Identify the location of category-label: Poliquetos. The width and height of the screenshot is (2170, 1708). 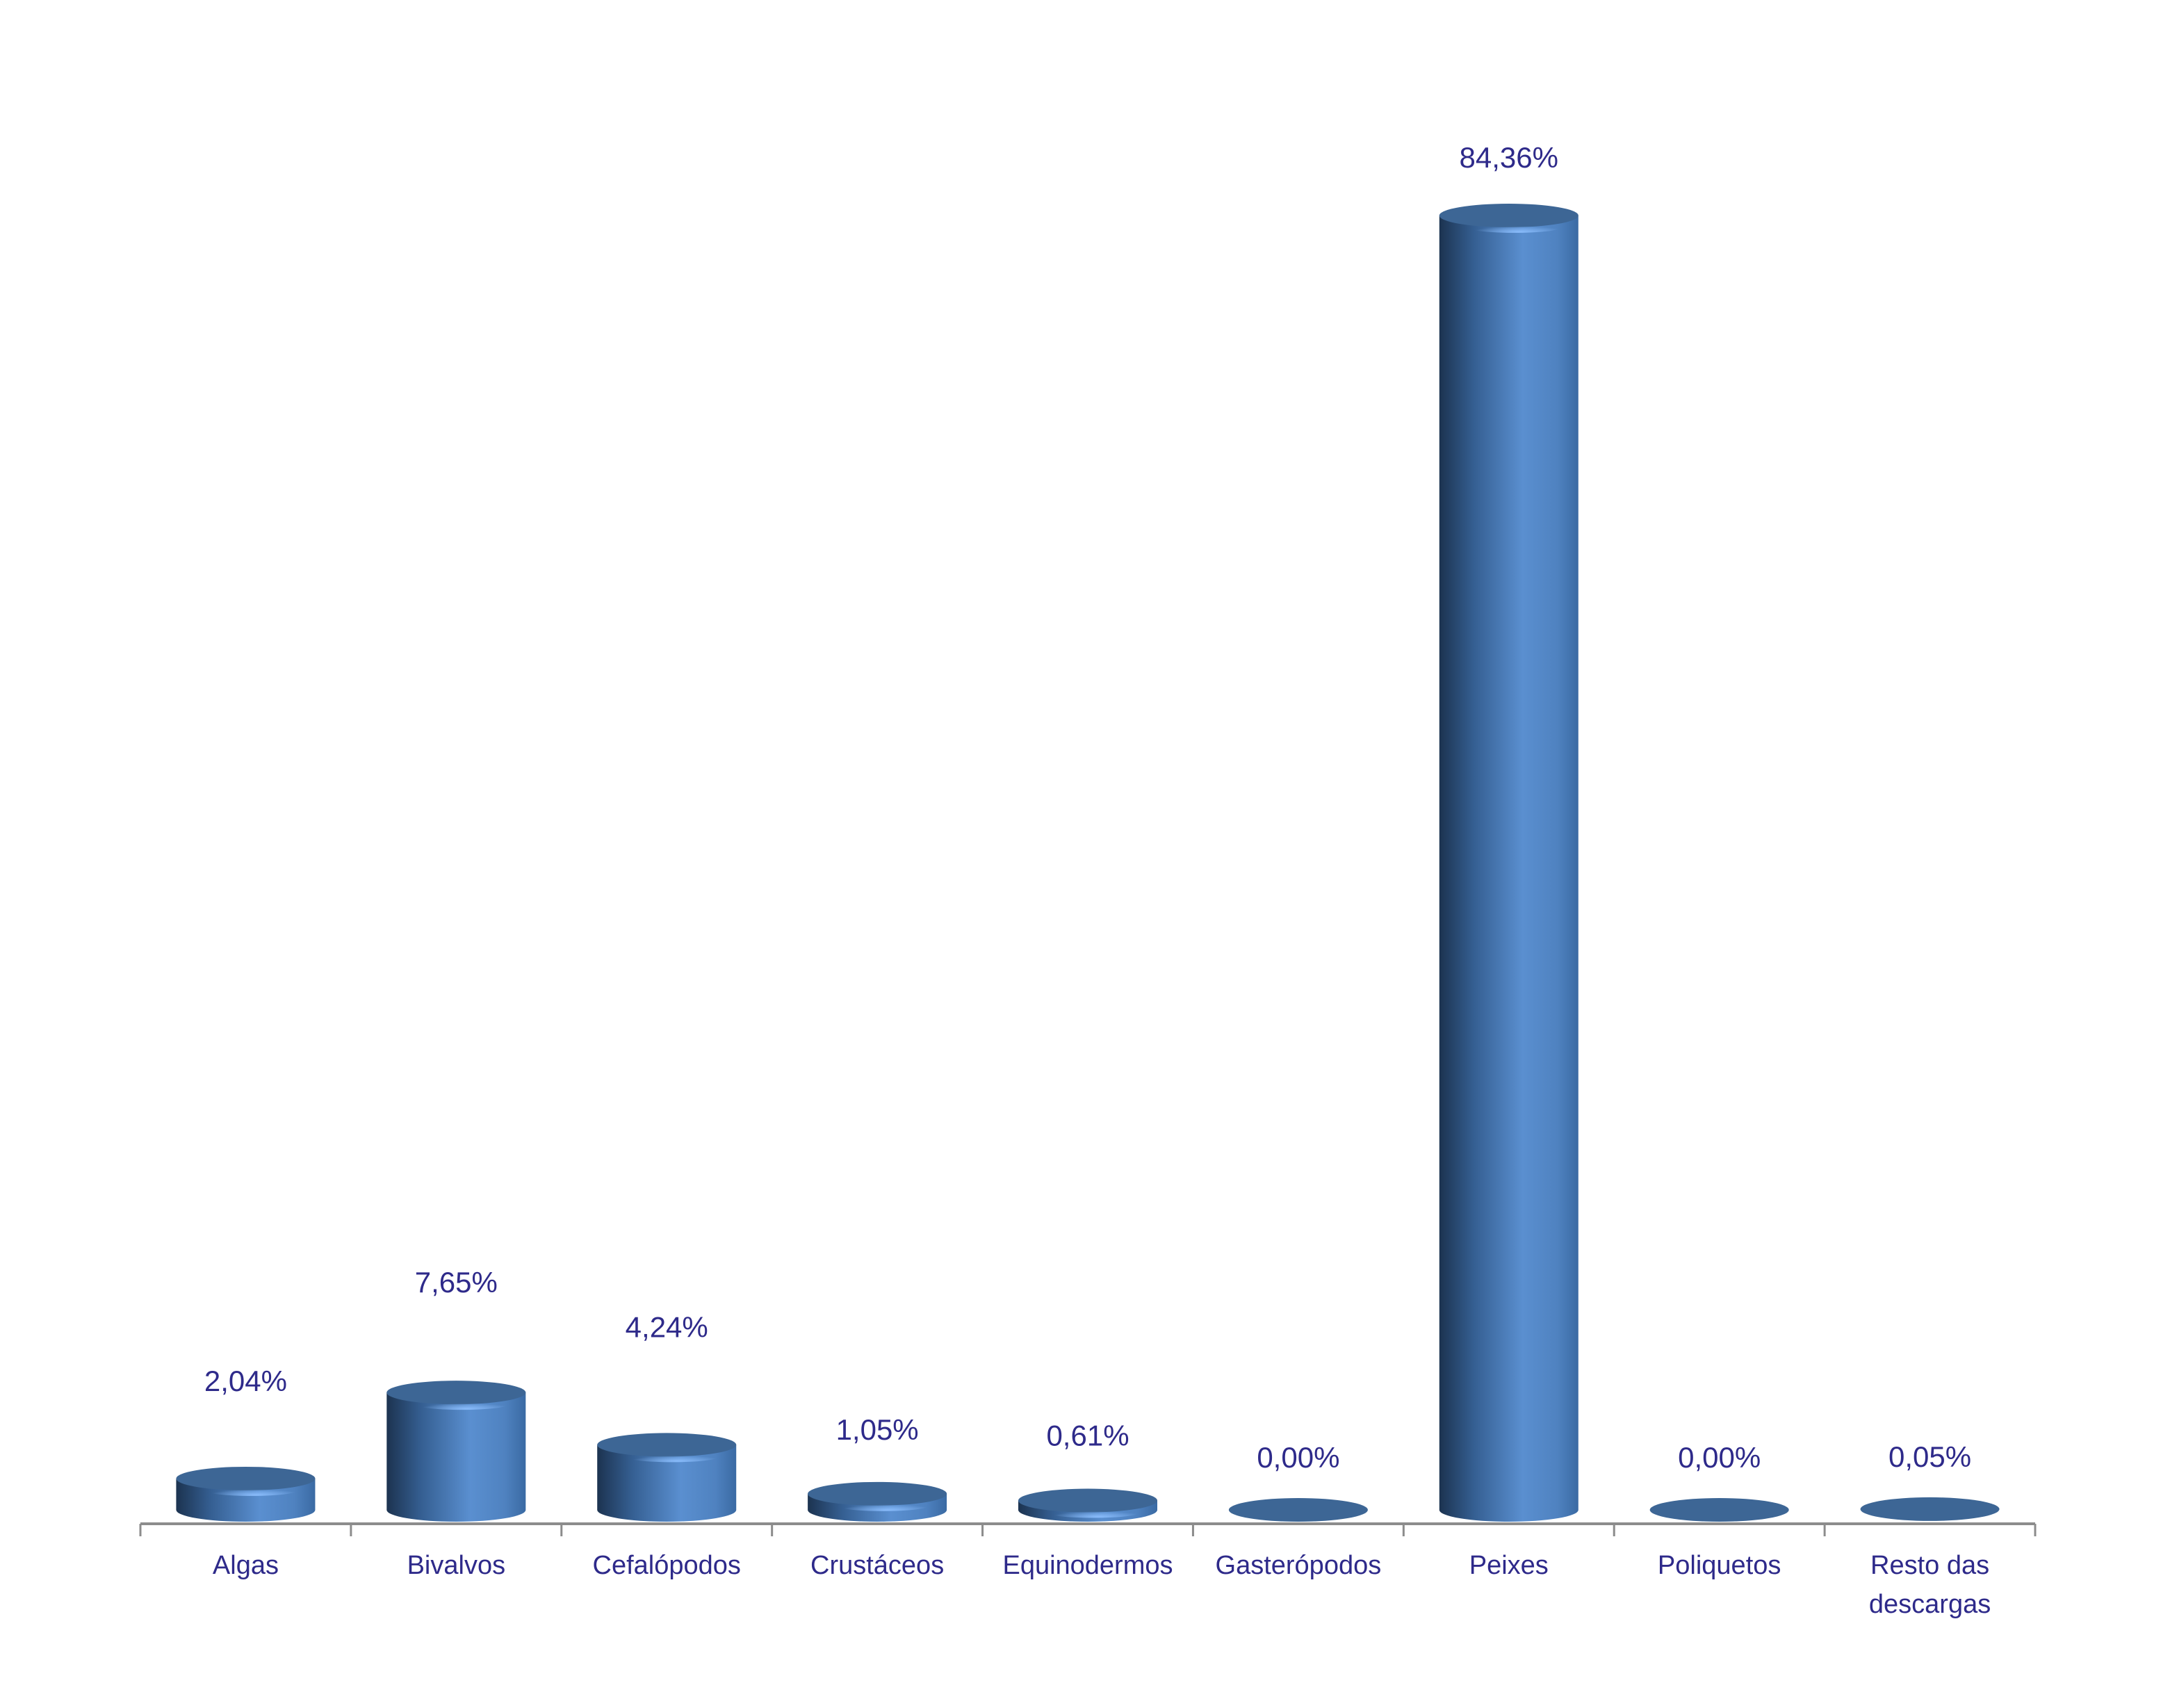
(1719, 1565).